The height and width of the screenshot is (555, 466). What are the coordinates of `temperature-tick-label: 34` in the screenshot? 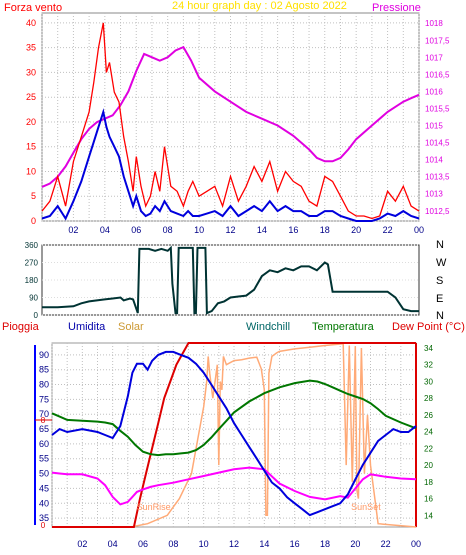 It's located at (428, 348).